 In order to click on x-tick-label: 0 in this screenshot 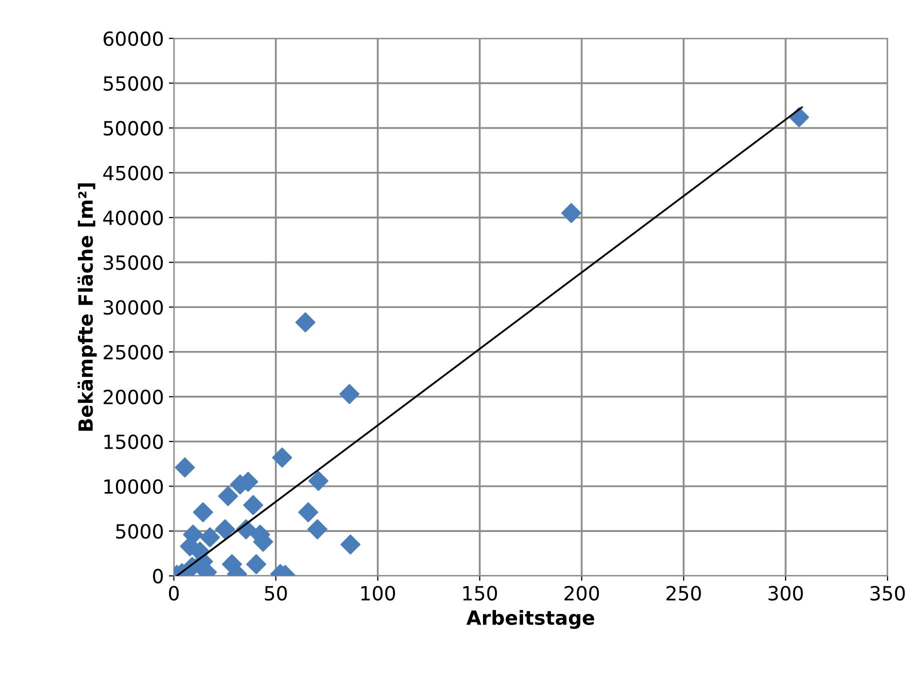, I will do `click(173, 593)`.